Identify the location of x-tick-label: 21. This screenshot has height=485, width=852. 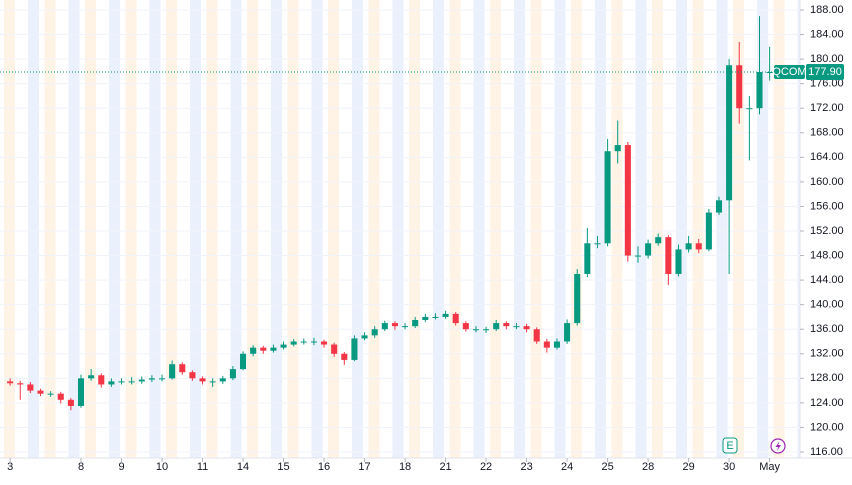
(445, 467).